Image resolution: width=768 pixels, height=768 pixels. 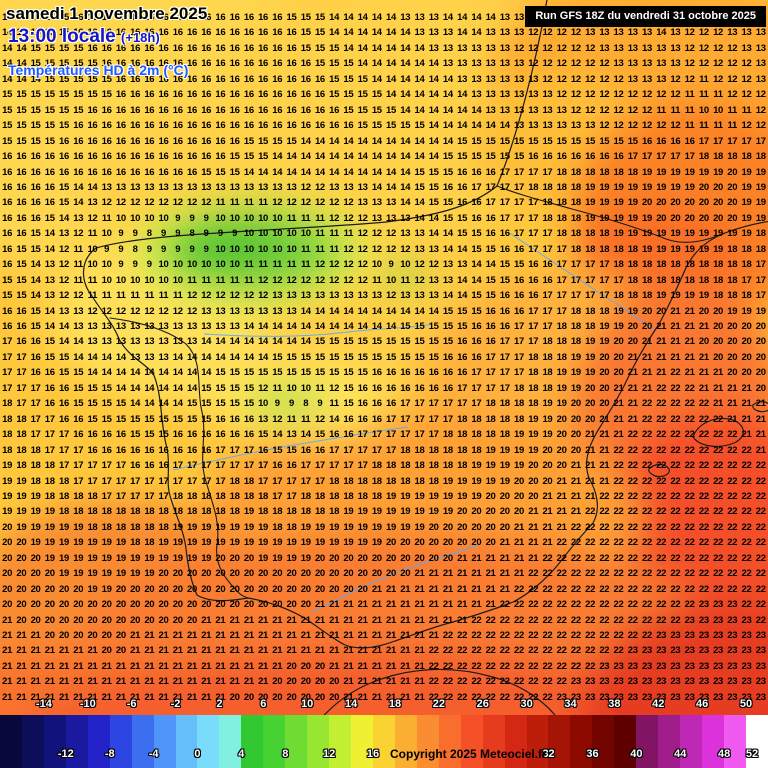 I want to click on temp-value: 11, so click(x=689, y=126).